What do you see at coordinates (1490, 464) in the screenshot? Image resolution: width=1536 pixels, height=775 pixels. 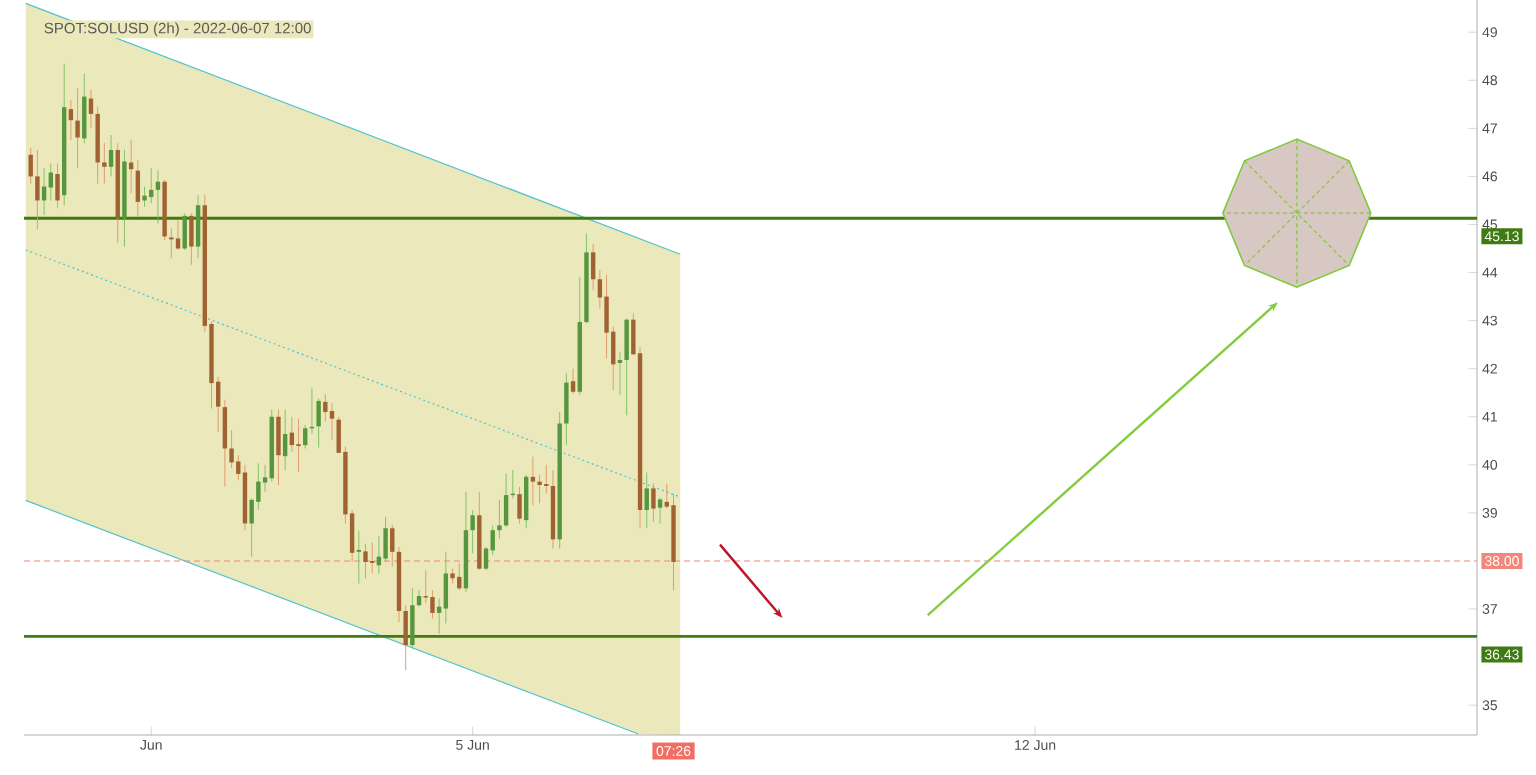 I see `y-tick-label: 40` at bounding box center [1490, 464].